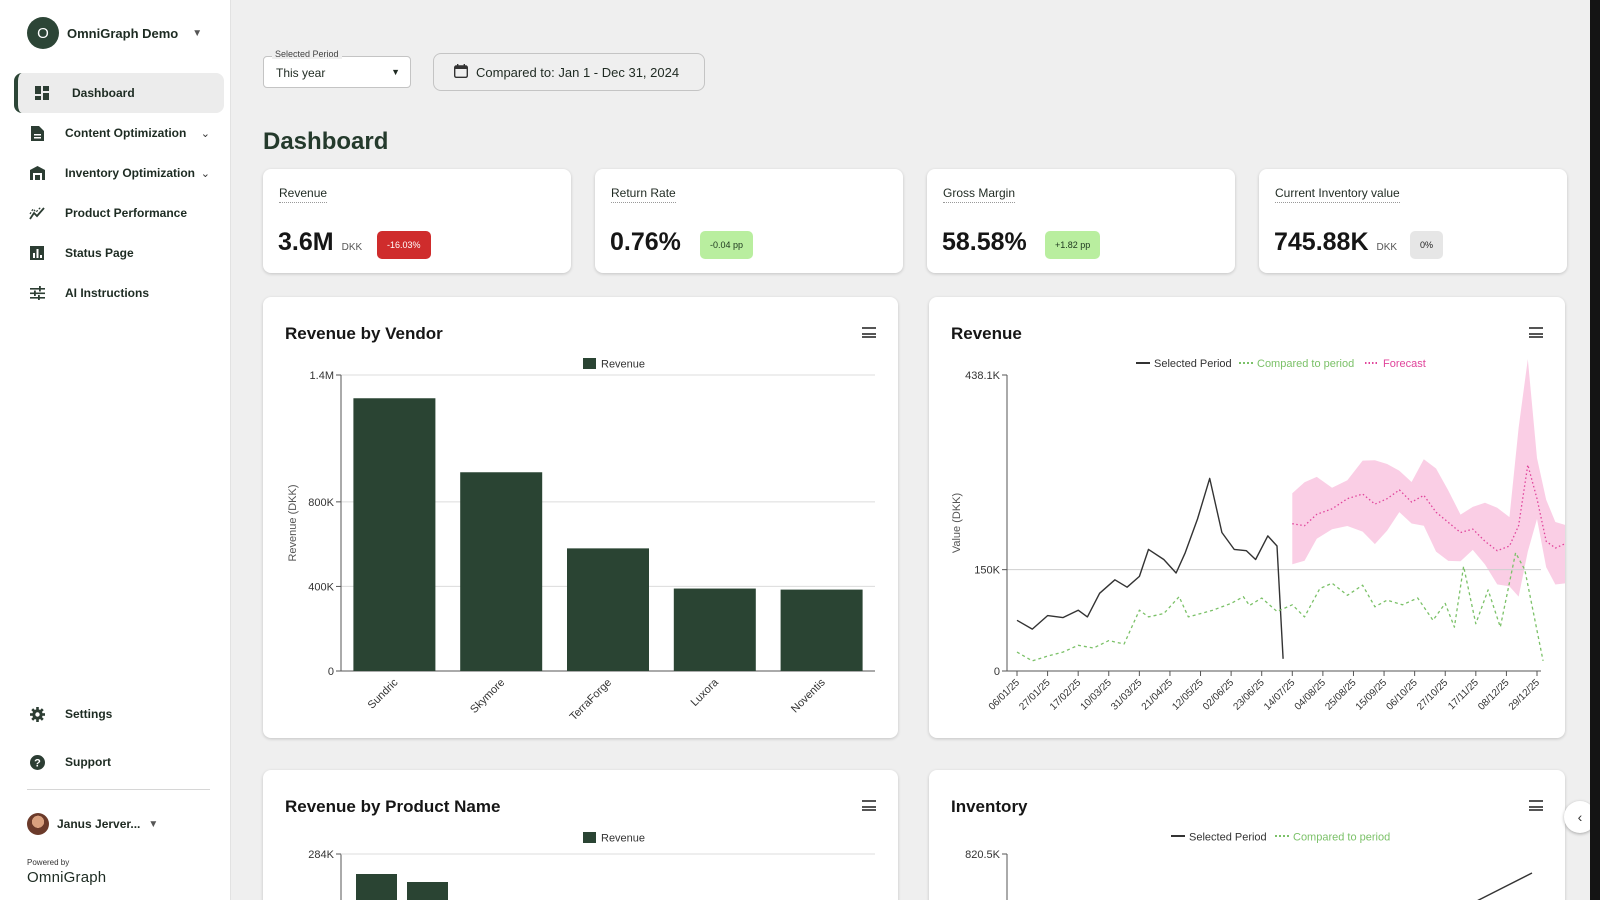  What do you see at coordinates (749, 221) in the screenshot?
I see `kpi-card-return-rate: Return Rate 0.76% -0.04 pp` at bounding box center [749, 221].